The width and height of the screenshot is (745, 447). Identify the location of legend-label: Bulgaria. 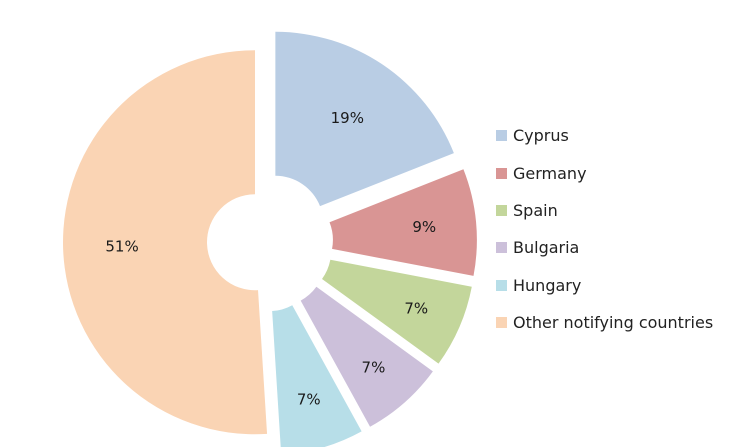
(546, 248).